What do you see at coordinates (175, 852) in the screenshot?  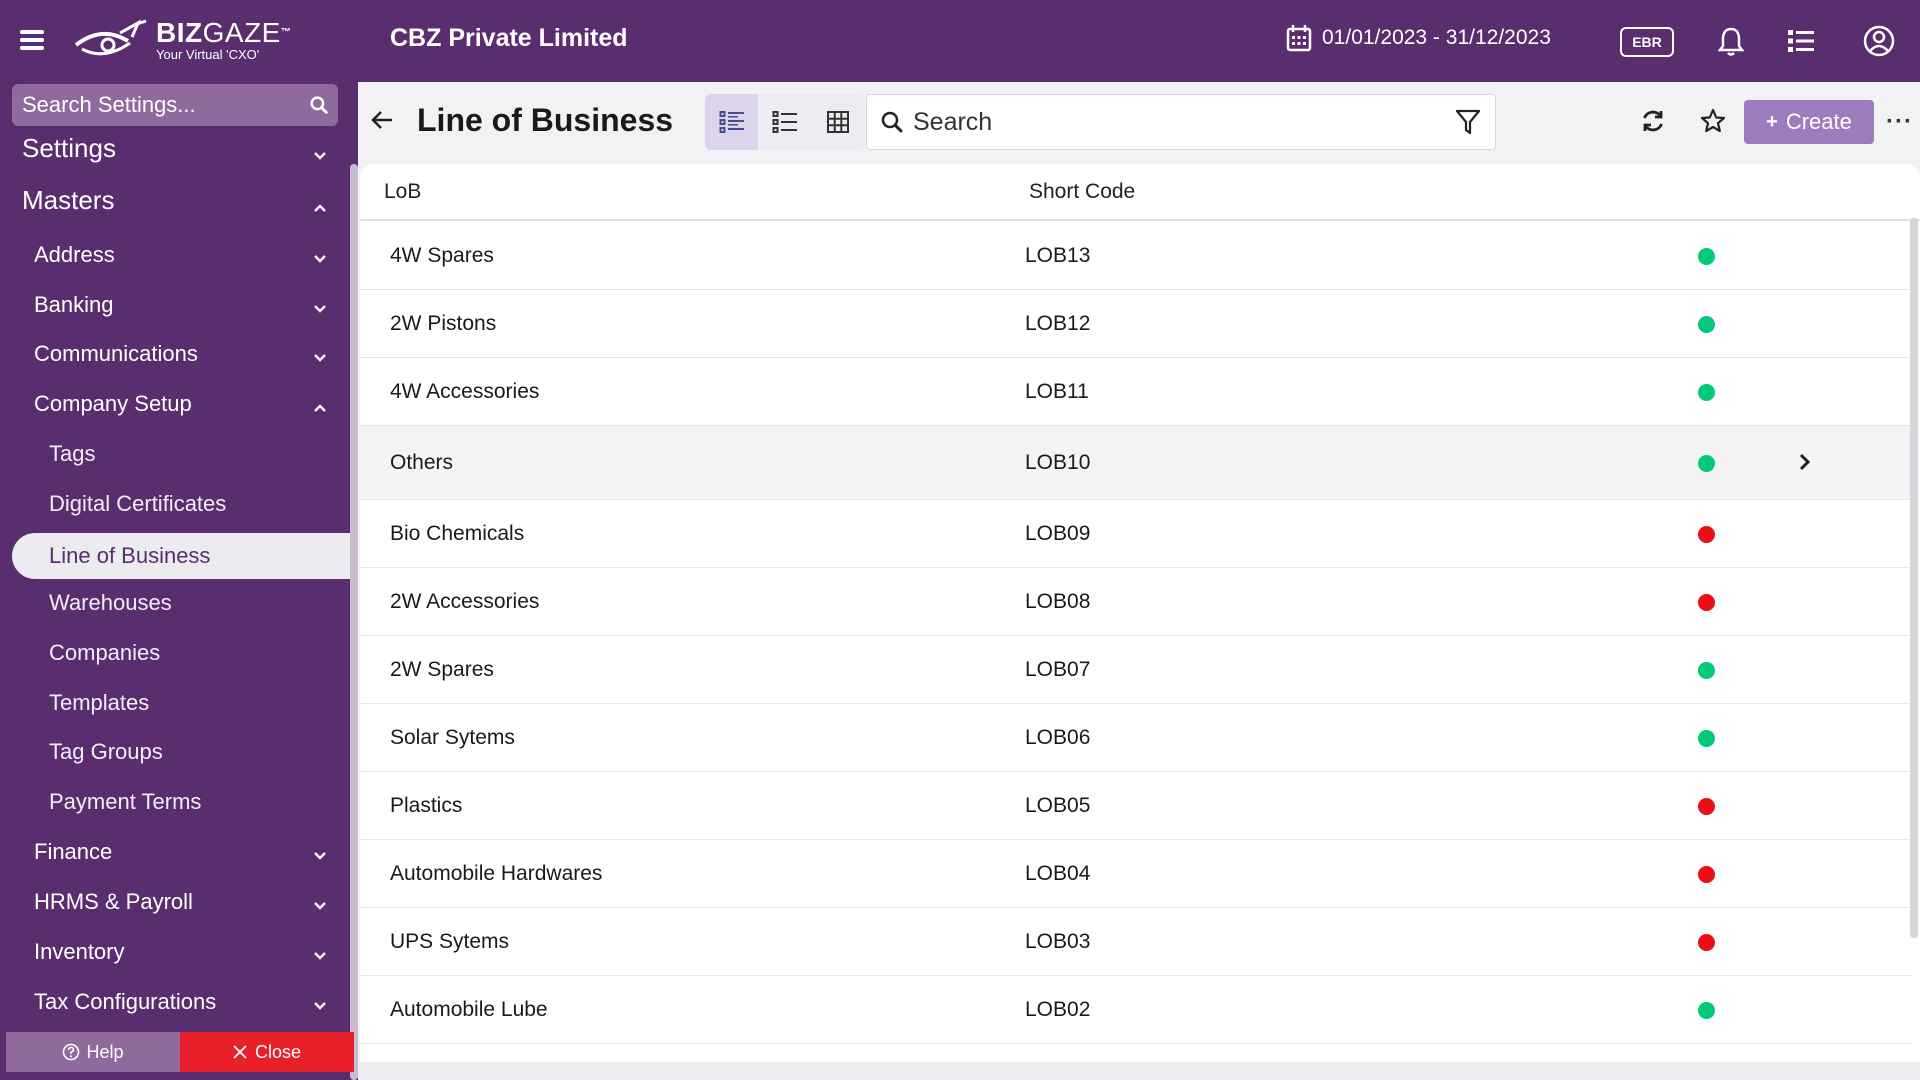 I see `sidebar-item-finance: Finance` at bounding box center [175, 852].